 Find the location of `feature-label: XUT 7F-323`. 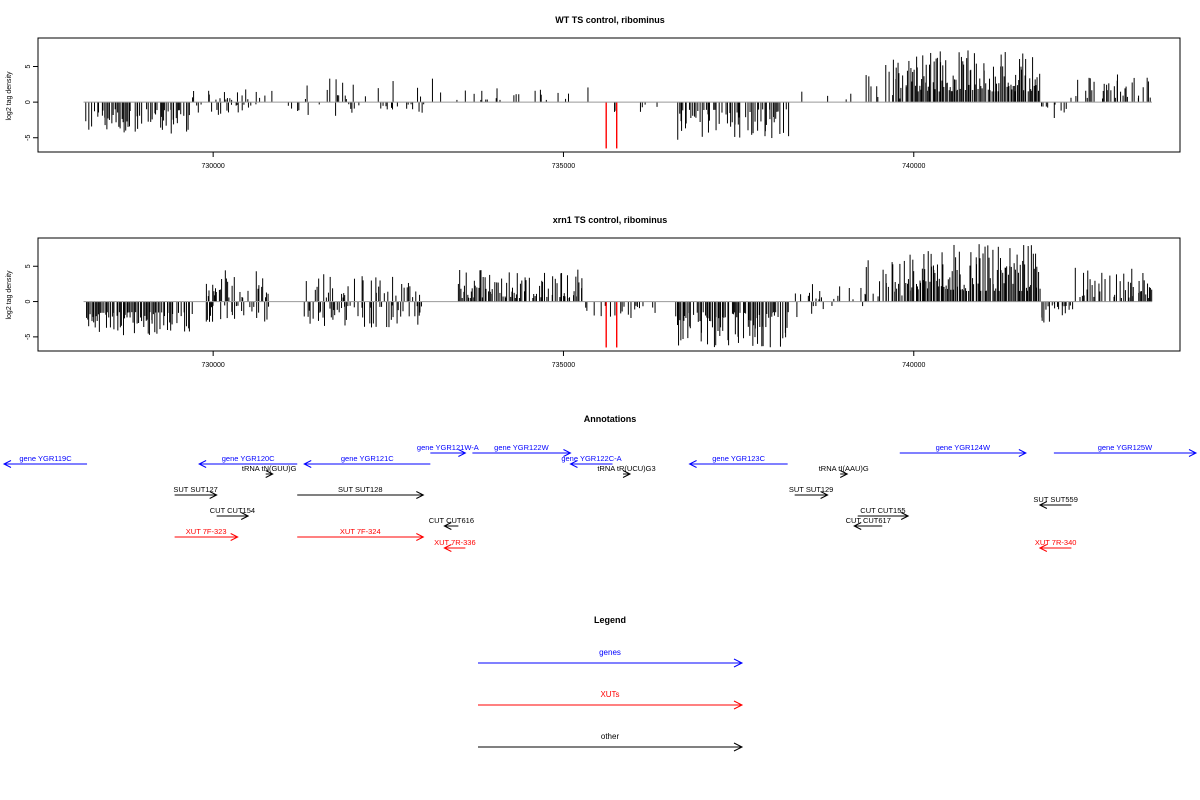

feature-label: XUT 7F-323 is located at coordinates (206, 531).